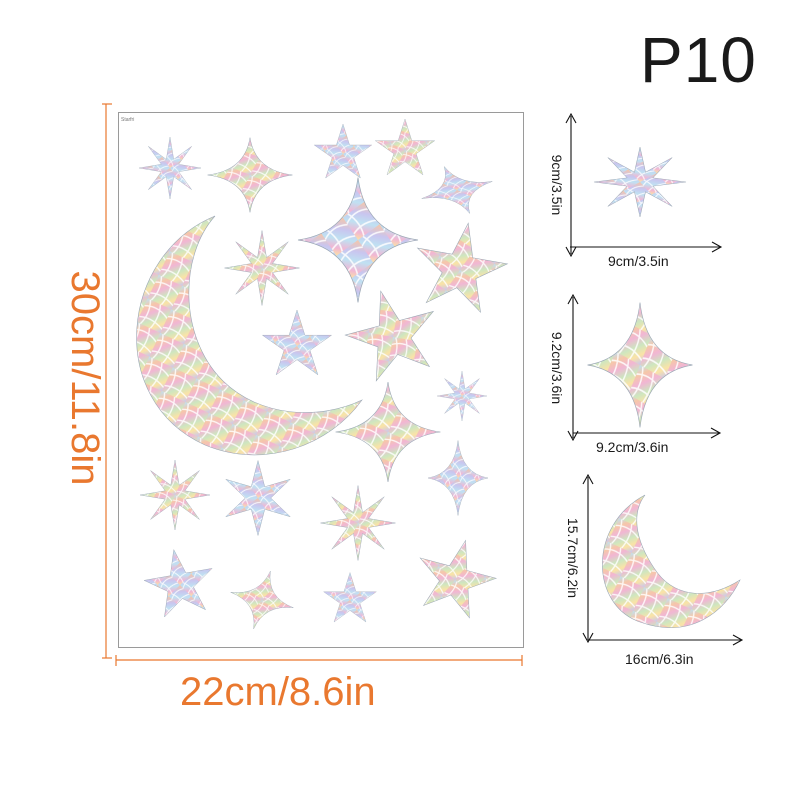 The width and height of the screenshot is (800, 800). Describe the element at coordinates (85, 378) in the screenshot. I see `sheet-height-label: 30cm/11.8in` at that location.